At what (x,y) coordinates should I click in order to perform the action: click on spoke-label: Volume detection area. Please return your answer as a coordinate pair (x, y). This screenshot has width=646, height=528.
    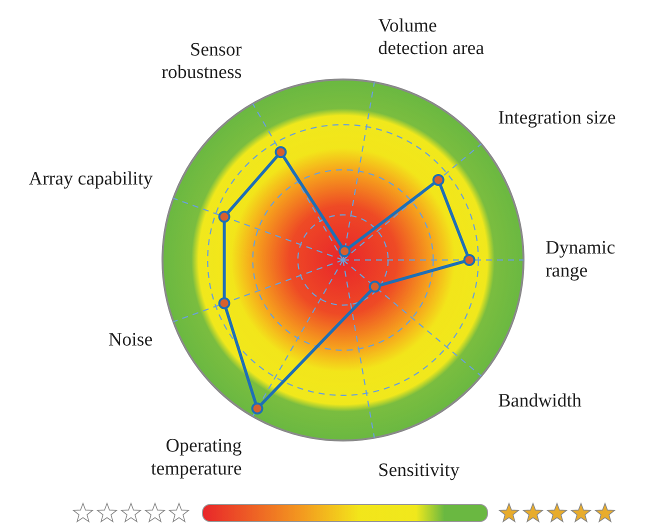
    Looking at the image, I should click on (431, 37).